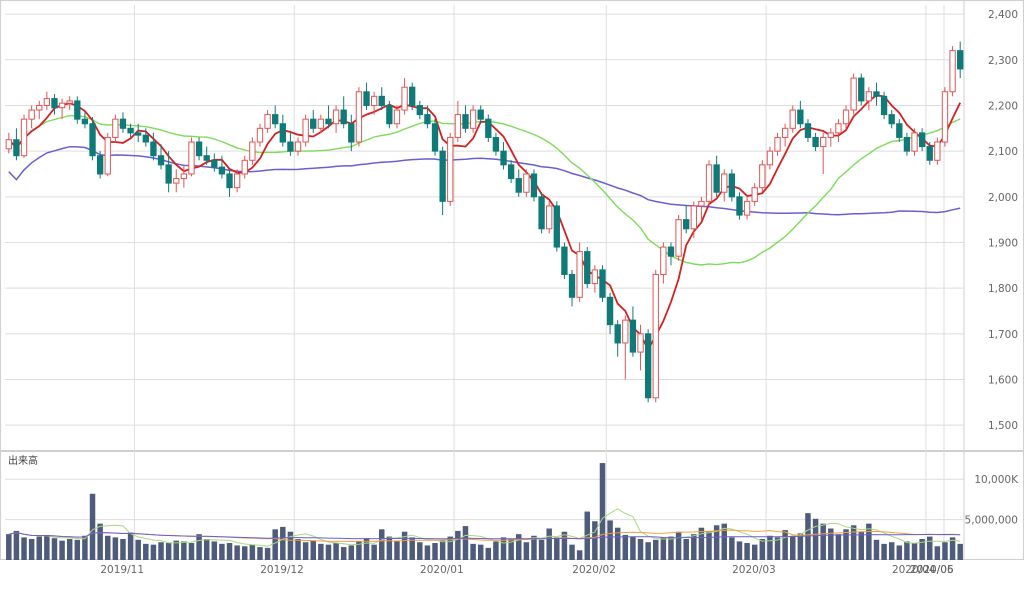 The width and height of the screenshot is (1024, 591). Describe the element at coordinates (122, 570) in the screenshot. I see `month-tick-label: 2019/11` at that location.